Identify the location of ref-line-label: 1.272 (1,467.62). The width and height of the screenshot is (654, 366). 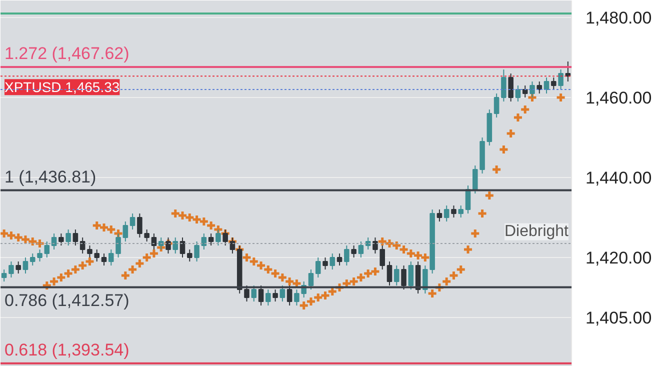
(67, 54).